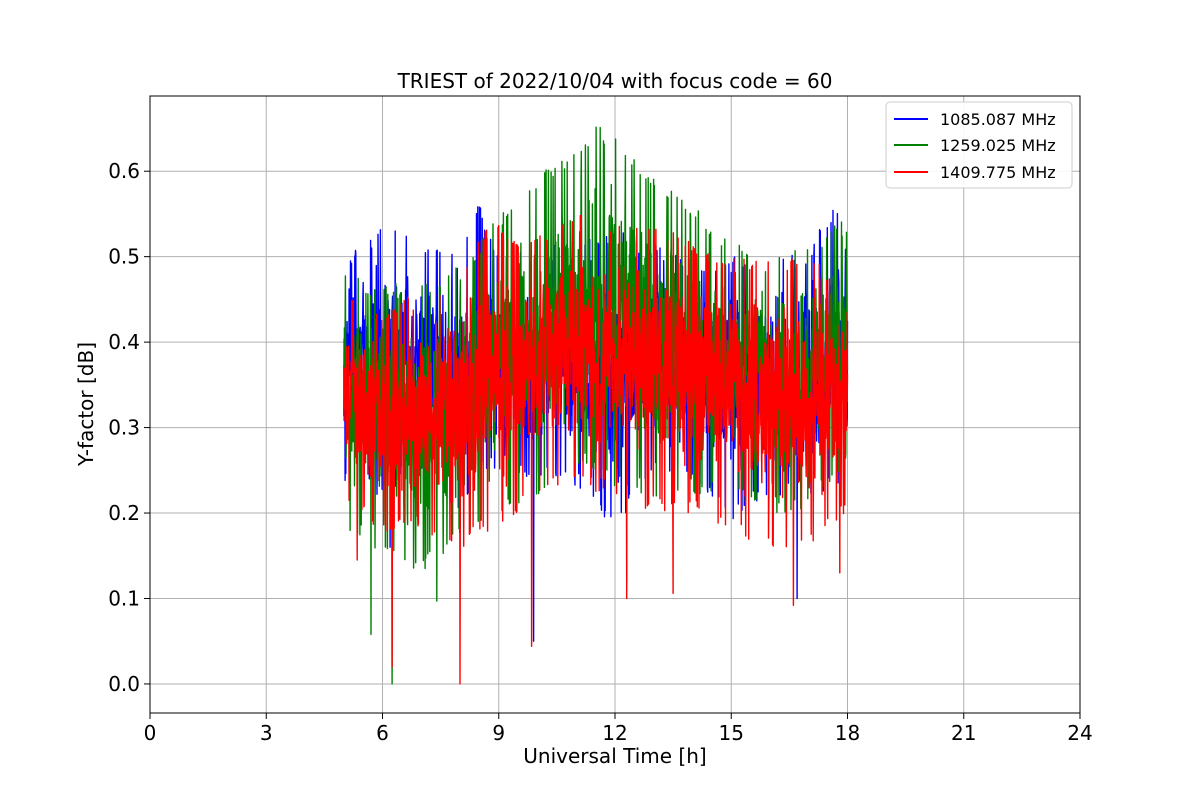 The image size is (1200, 800). I want to click on x-tick-label: 9, so click(498, 733).